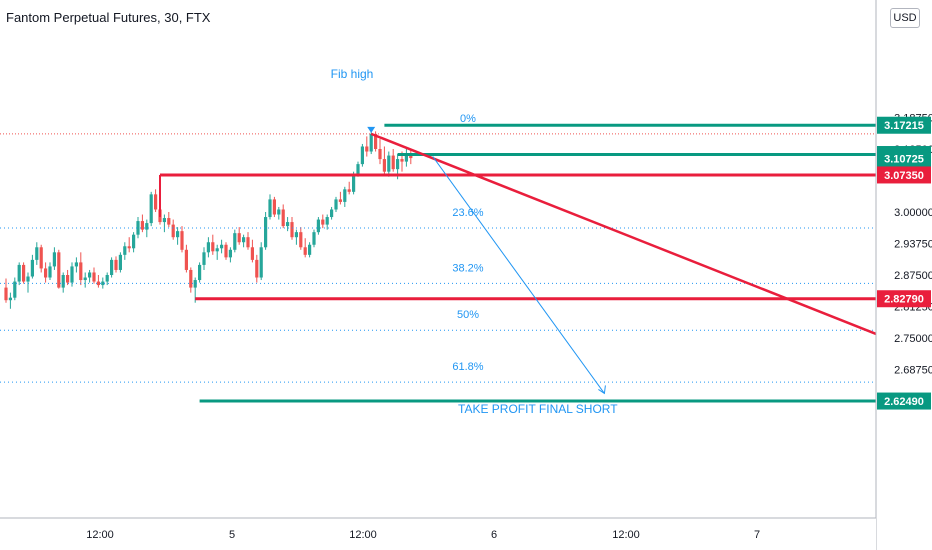 The height and width of the screenshot is (550, 932). What do you see at coordinates (904, 126) in the screenshot?
I see `price-label-text: 3.17215` at bounding box center [904, 126].